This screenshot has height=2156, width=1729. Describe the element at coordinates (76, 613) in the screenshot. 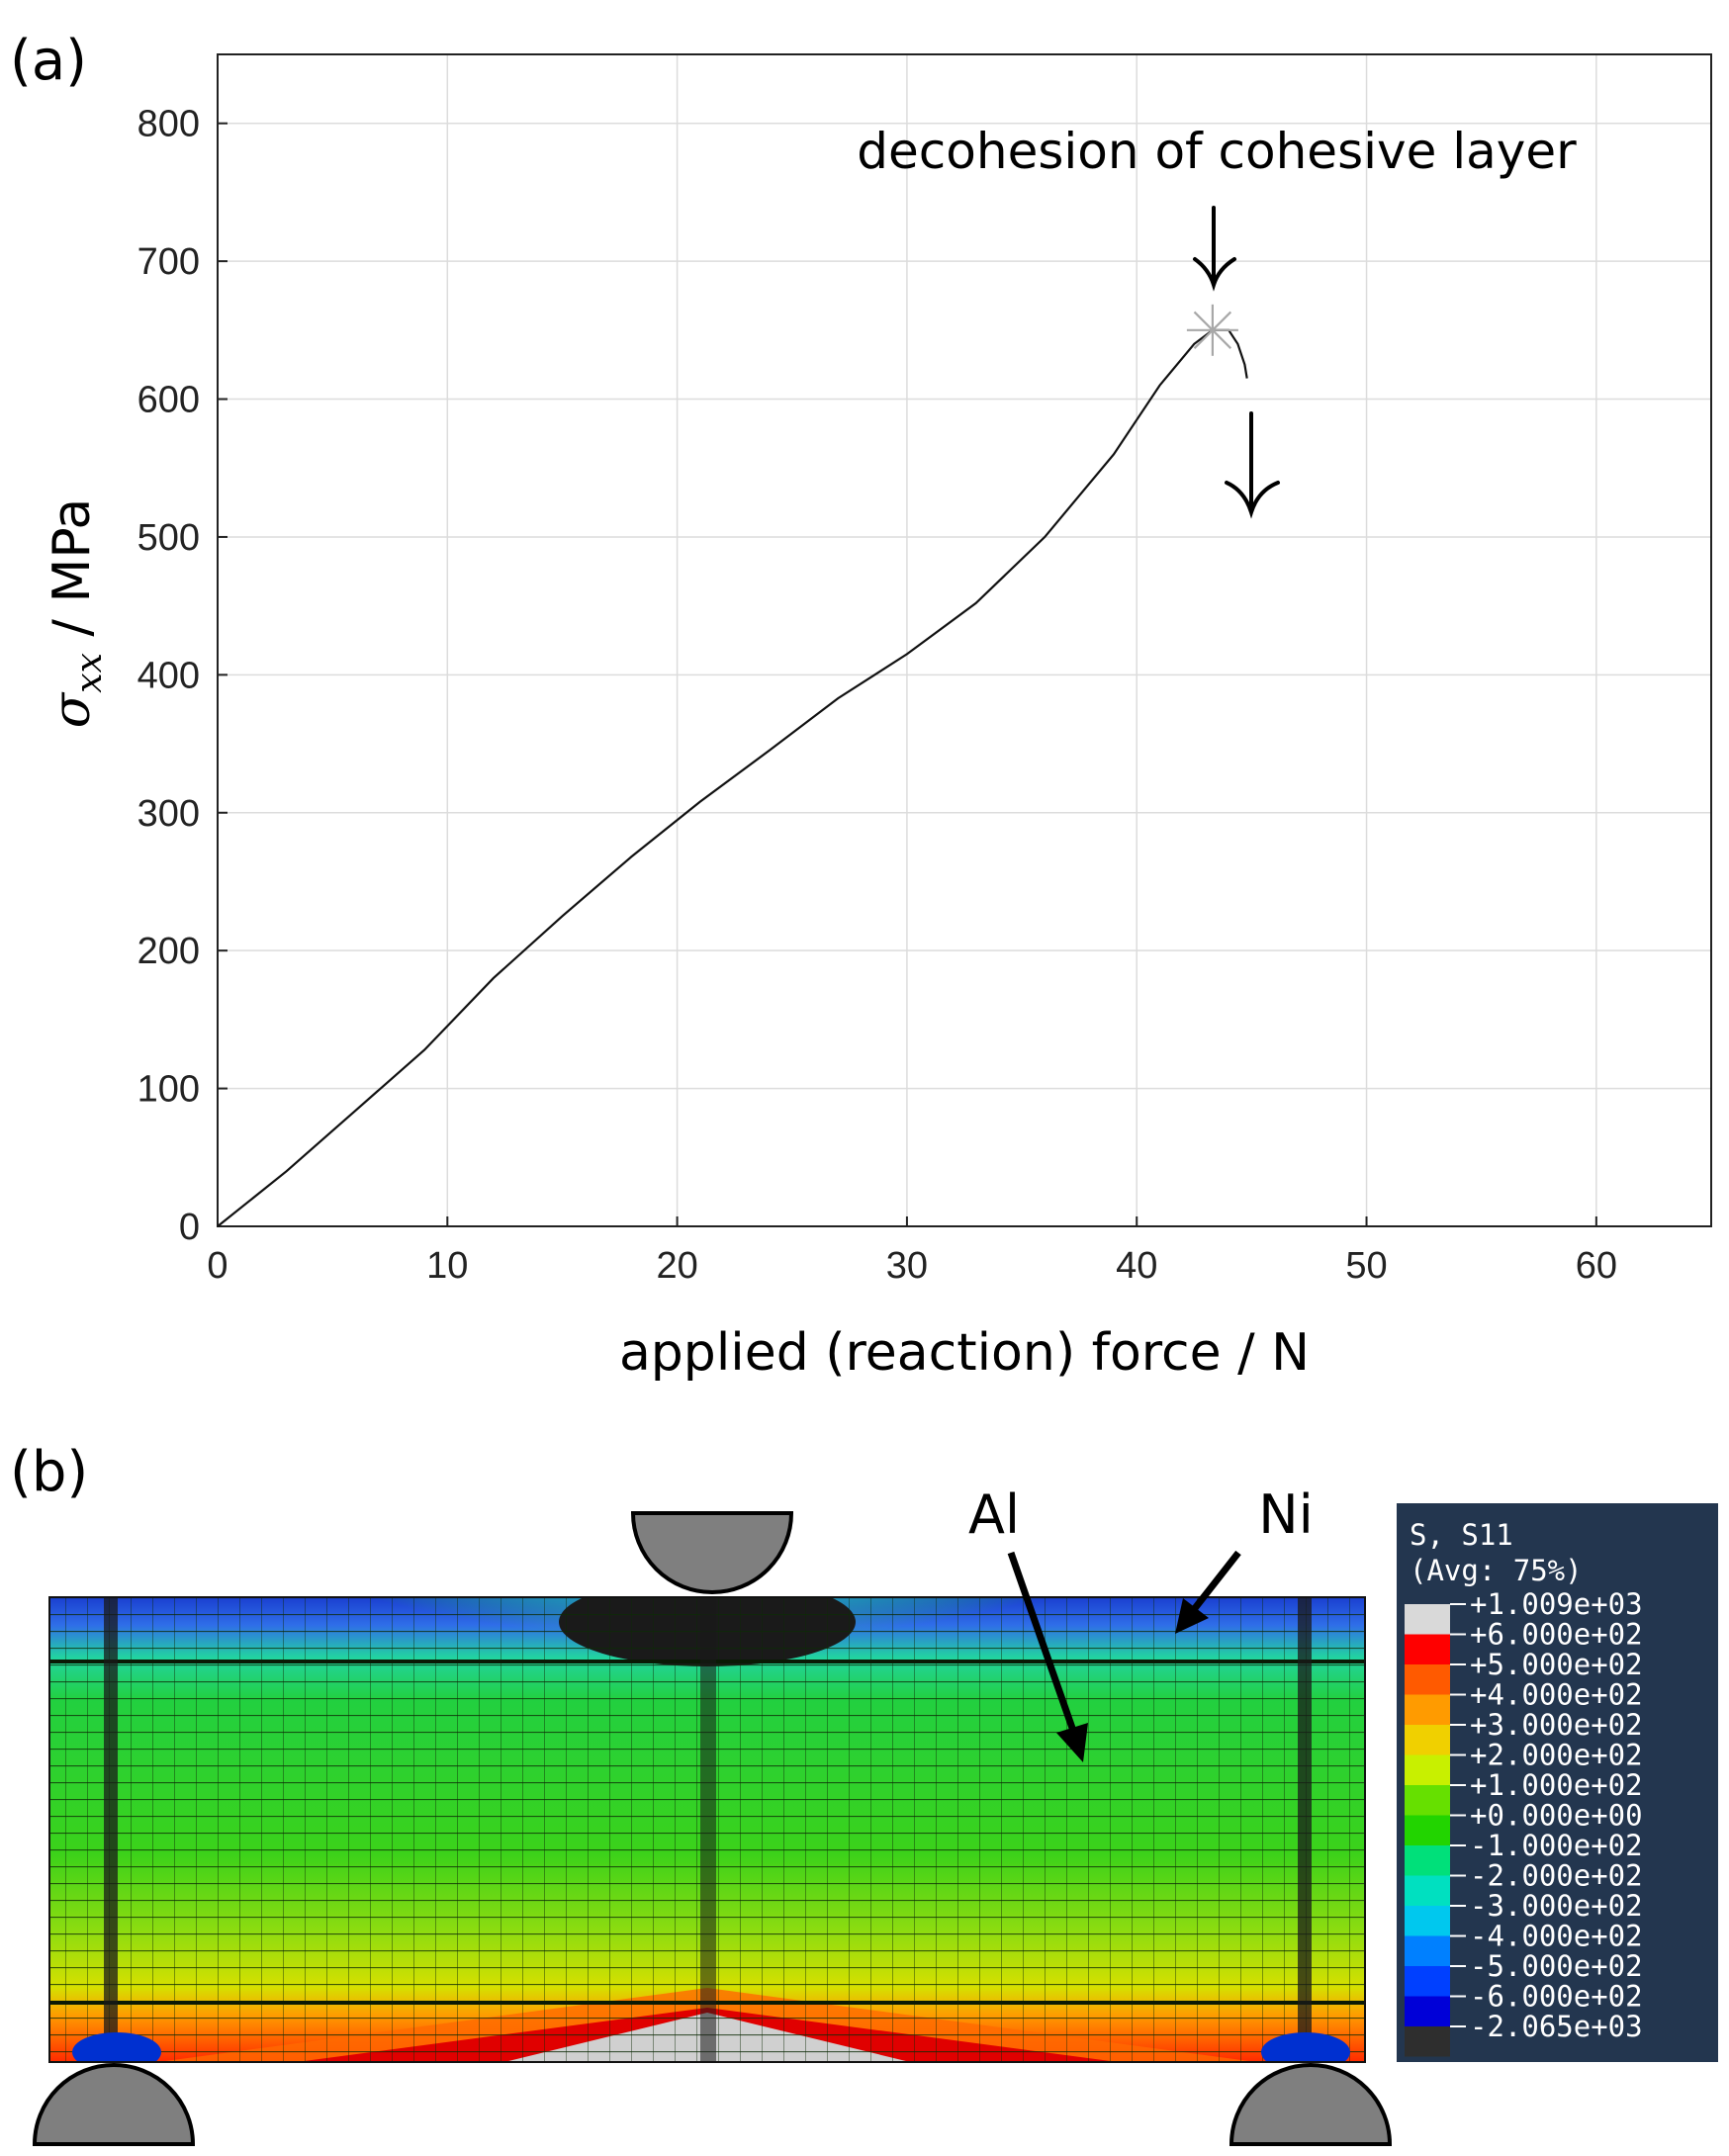

I see `y-axis-label: σxx / MPa` at that location.